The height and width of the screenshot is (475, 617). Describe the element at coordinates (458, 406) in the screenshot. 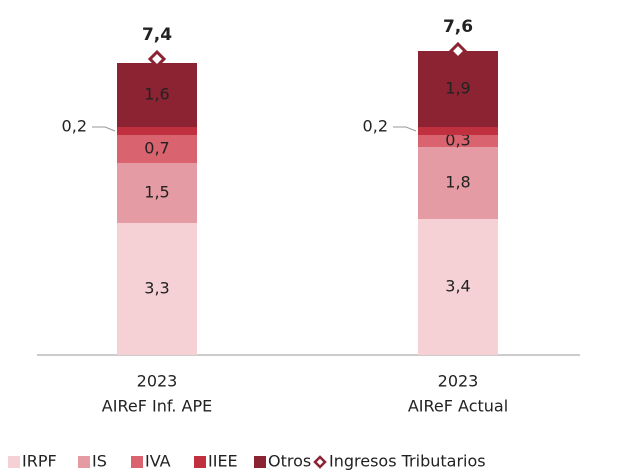

I see `x-tick-label: AIReF Actual` at that location.